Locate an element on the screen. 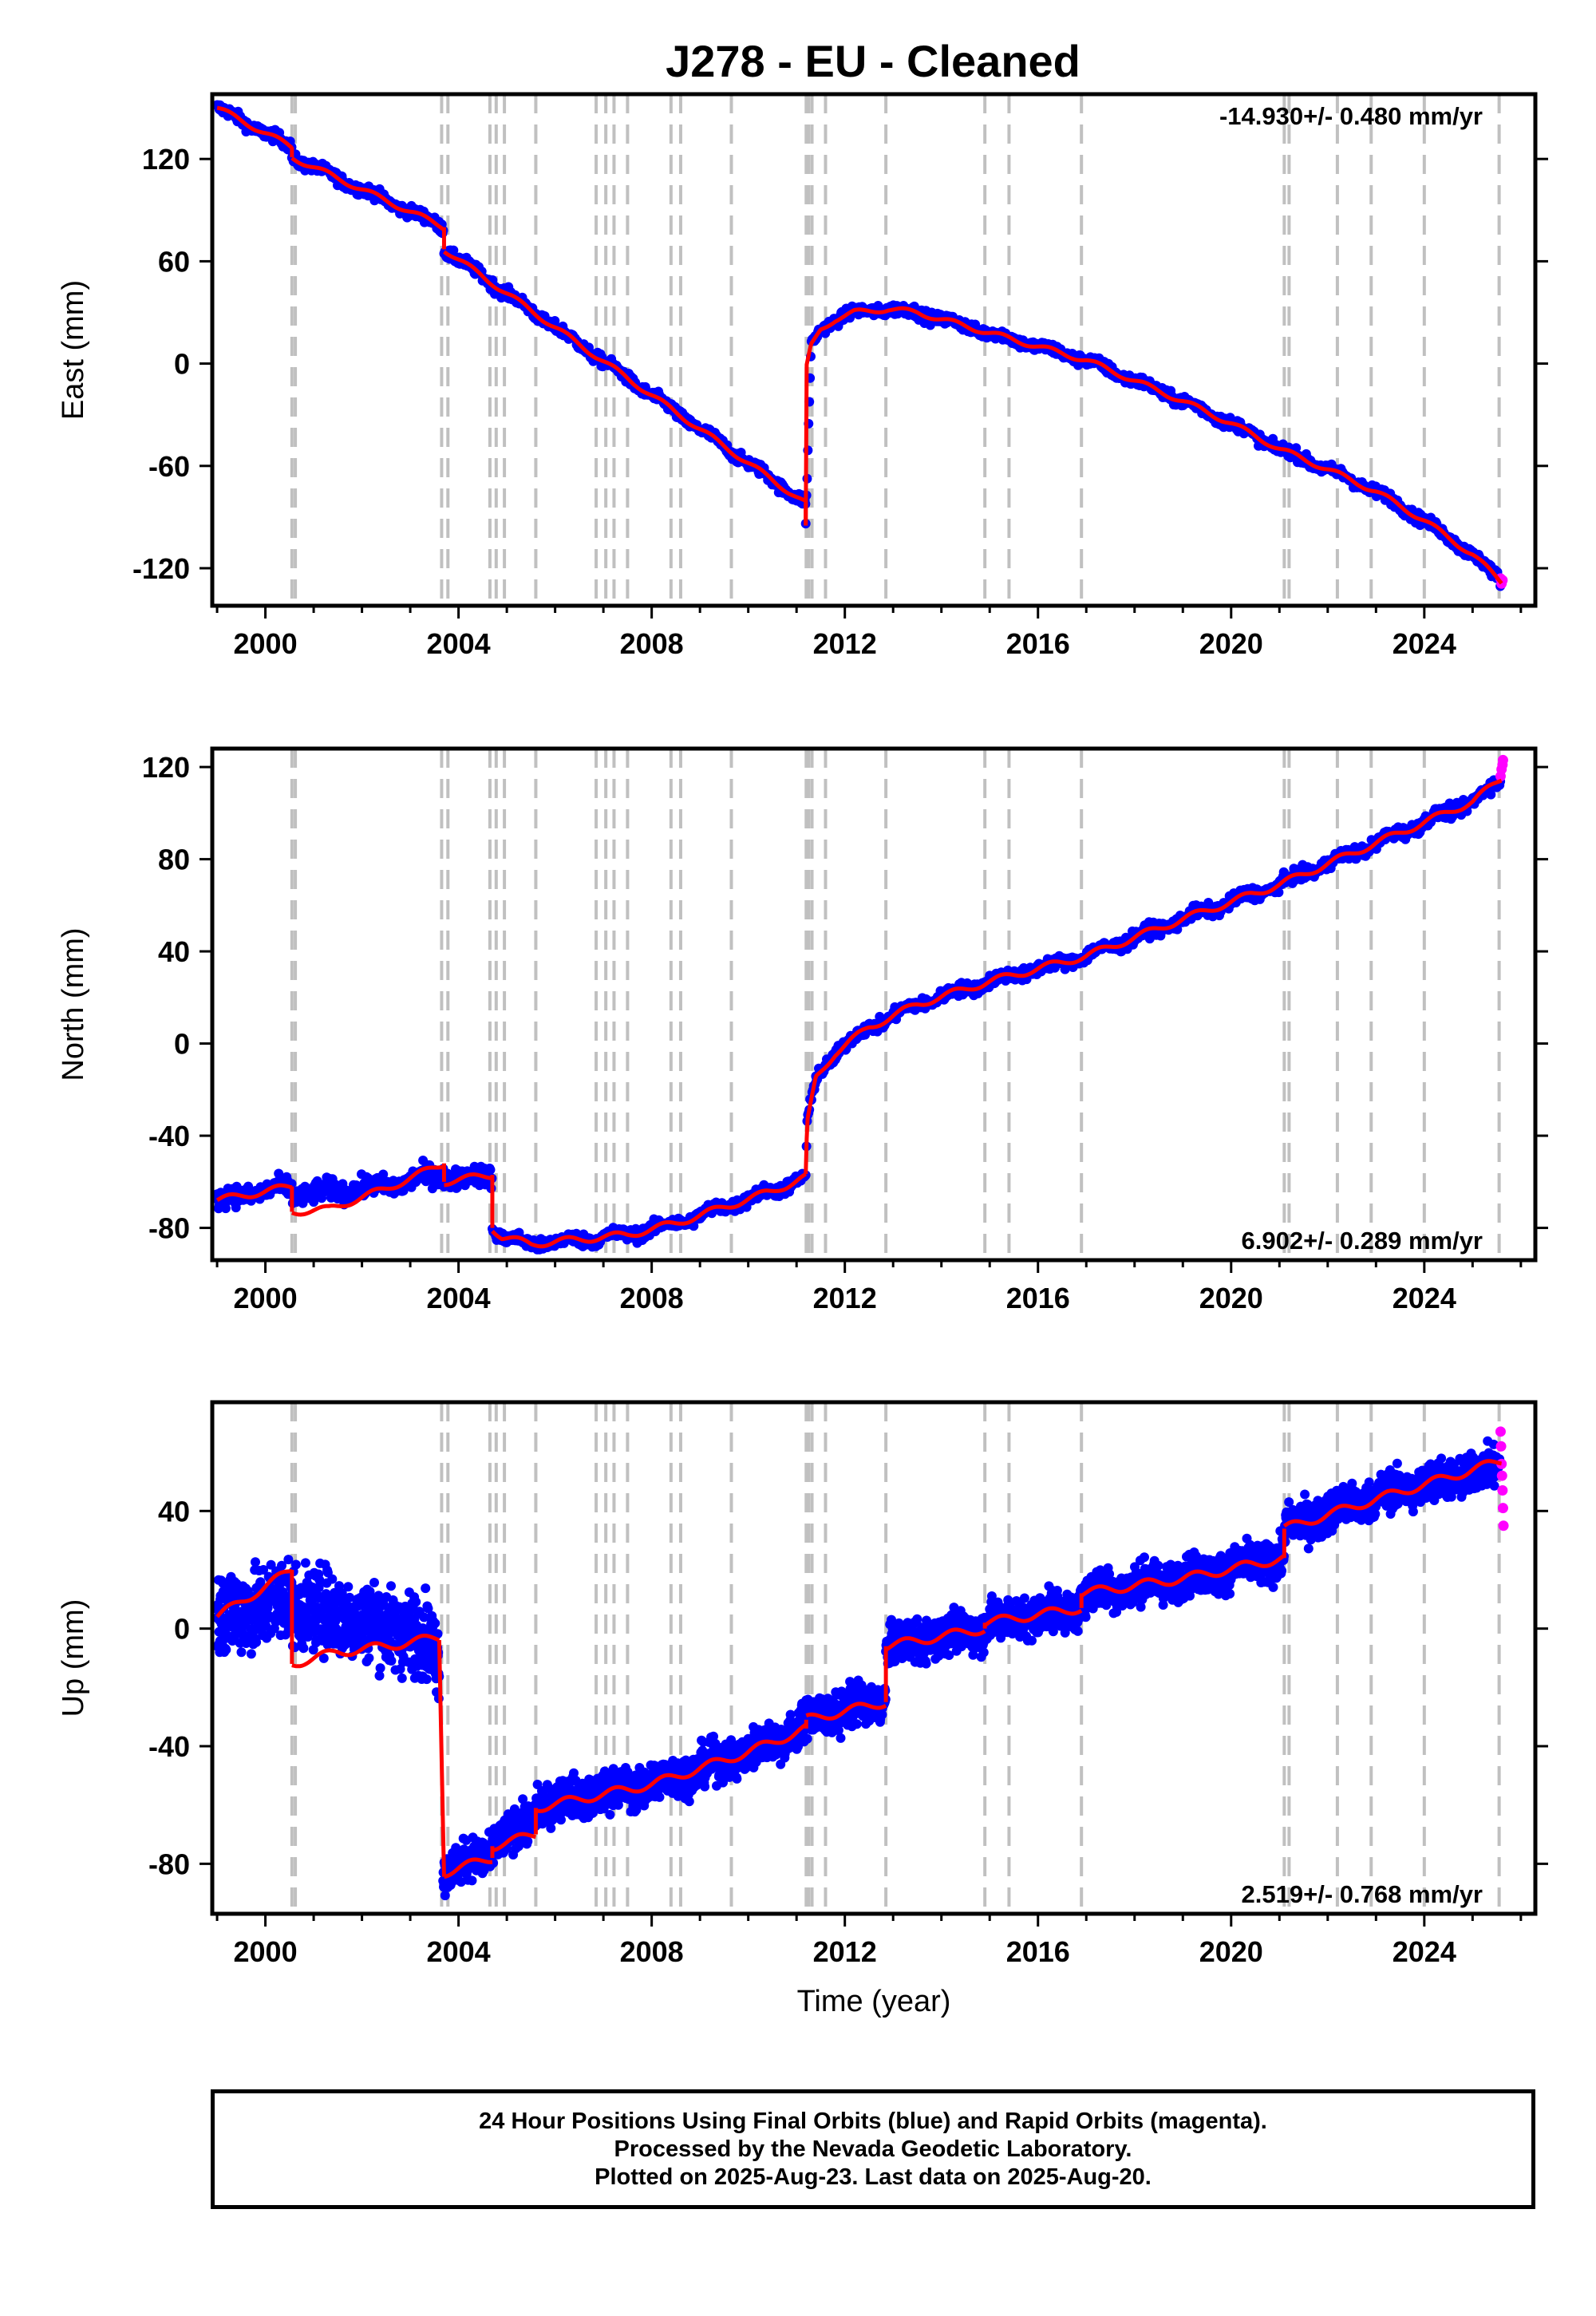 The image size is (1596, 2316). east-point is located at coordinates (555, 321).